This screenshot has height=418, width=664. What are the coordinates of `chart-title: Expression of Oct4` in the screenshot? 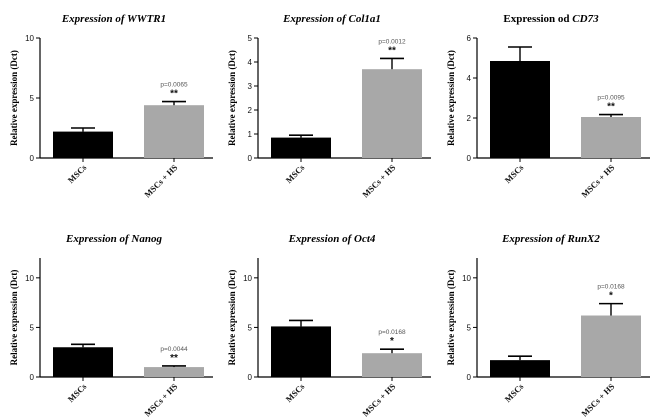 It's located at (332, 239).